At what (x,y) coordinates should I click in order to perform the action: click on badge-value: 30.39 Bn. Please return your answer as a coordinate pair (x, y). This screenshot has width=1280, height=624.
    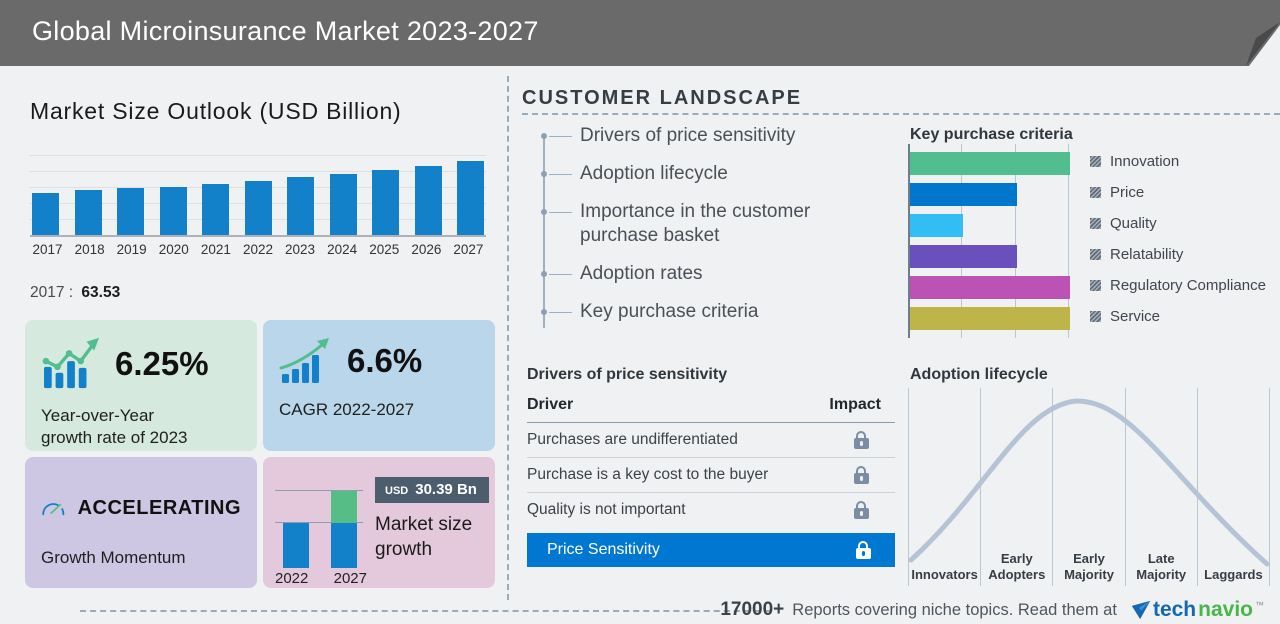
    Looking at the image, I should click on (446, 489).